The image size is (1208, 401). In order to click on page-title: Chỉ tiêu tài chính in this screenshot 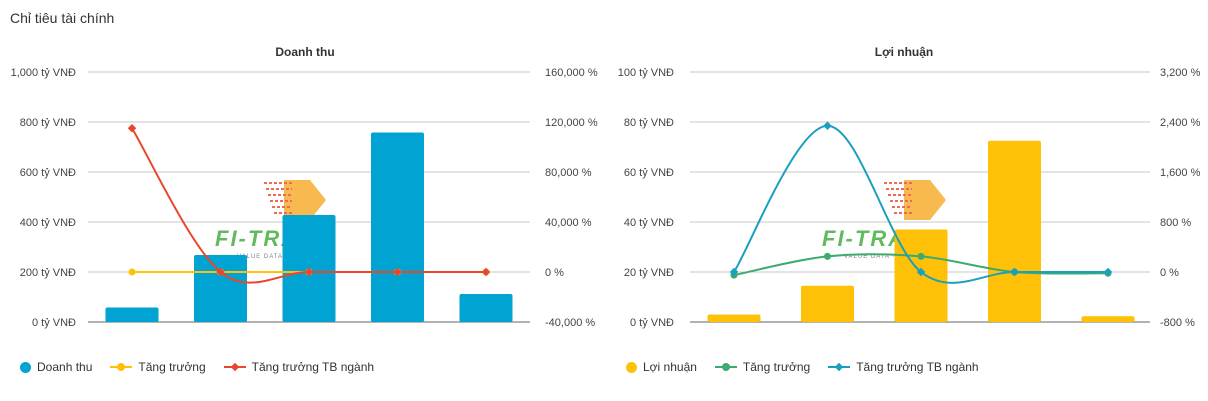, I will do `click(62, 18)`.